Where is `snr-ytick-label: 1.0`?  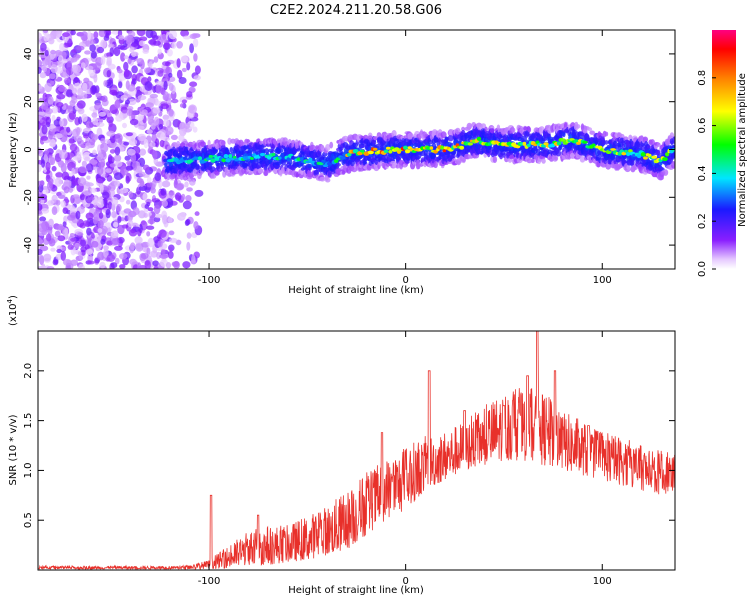
snr-ytick-label: 1.0 is located at coordinates (28, 470).